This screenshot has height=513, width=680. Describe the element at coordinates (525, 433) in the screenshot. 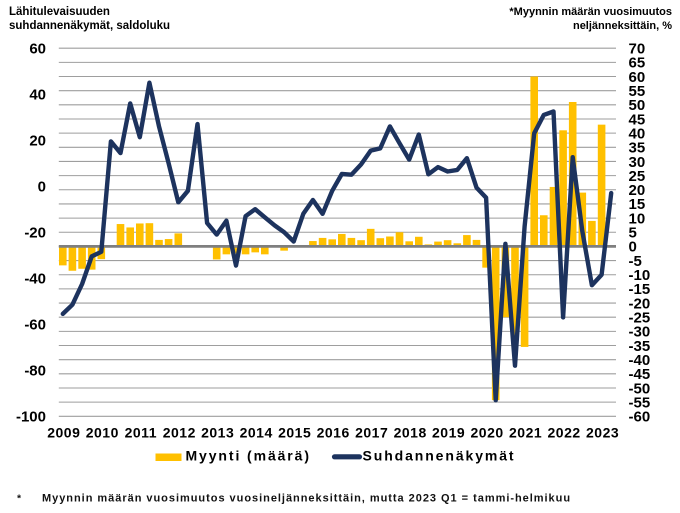

I see `svg-text: 2021` at that location.